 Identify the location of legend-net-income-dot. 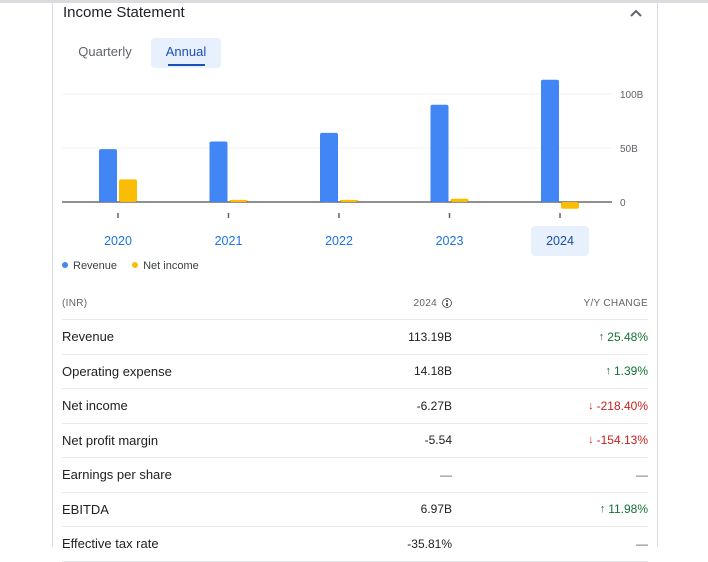
(135, 265).